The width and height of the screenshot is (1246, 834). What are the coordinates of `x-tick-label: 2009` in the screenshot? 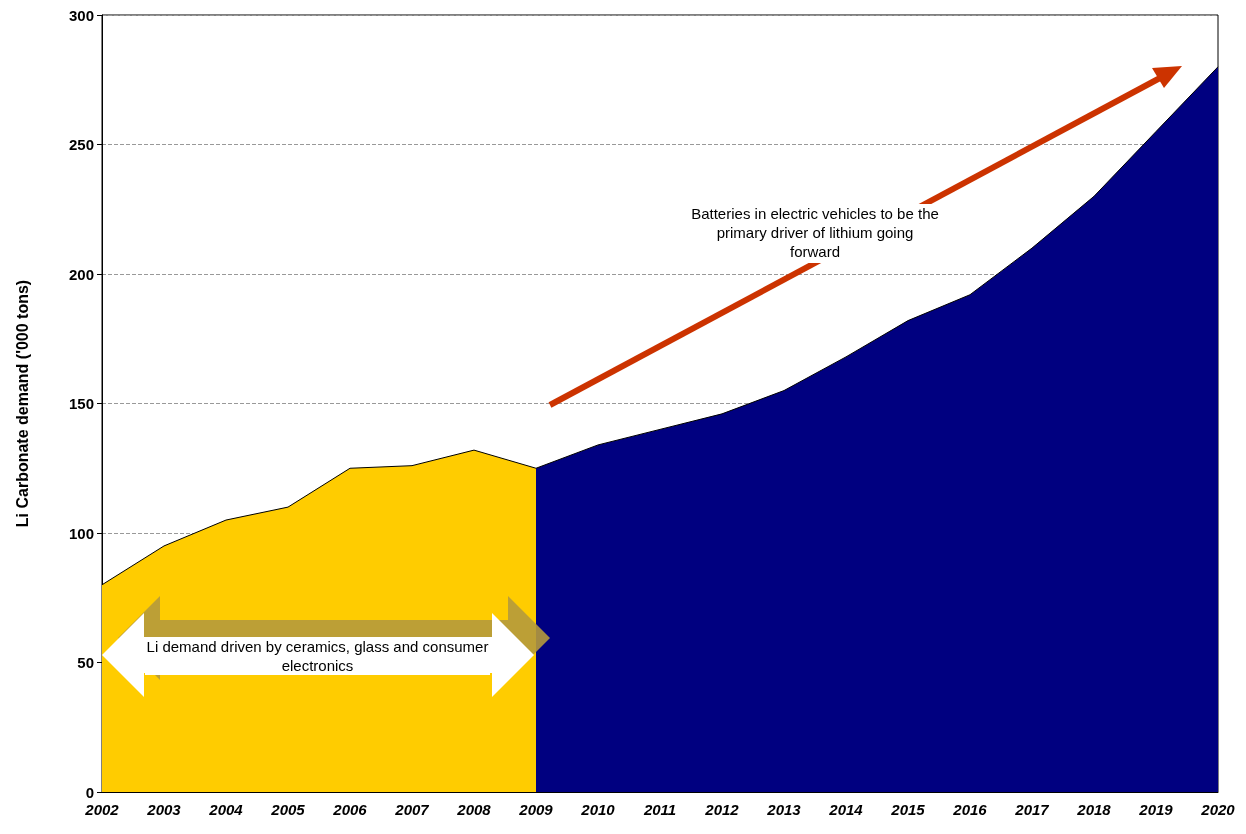 It's located at (536, 809).